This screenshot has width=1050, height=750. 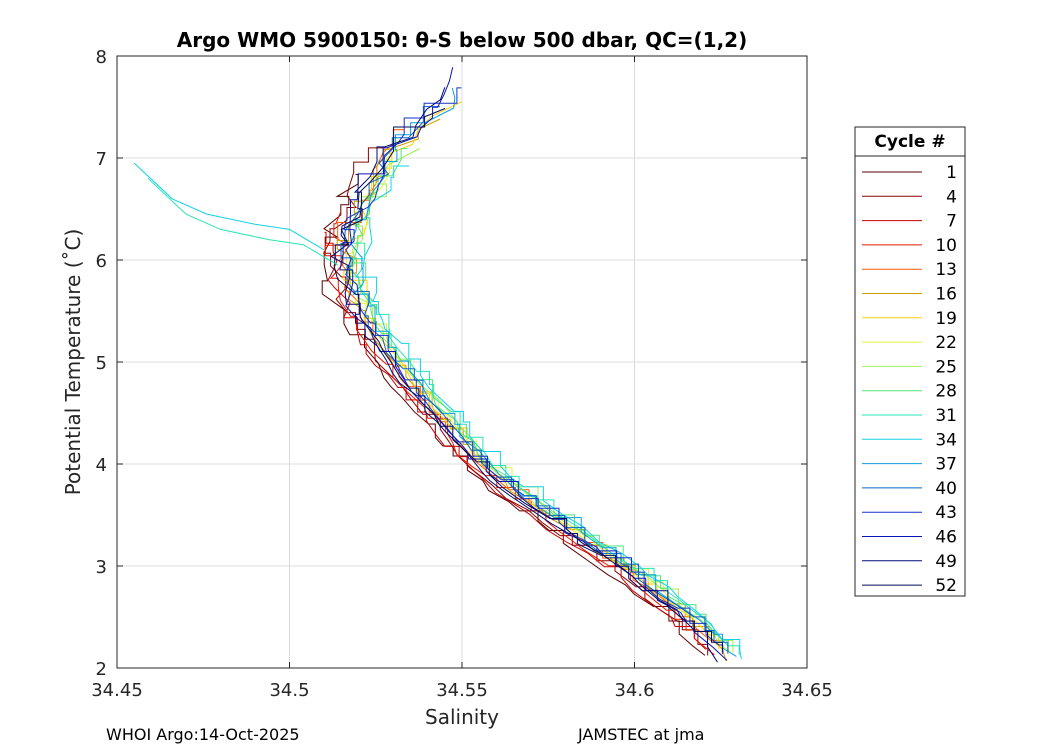 What do you see at coordinates (946, 270) in the screenshot?
I see `legend-label: 13` at bounding box center [946, 270].